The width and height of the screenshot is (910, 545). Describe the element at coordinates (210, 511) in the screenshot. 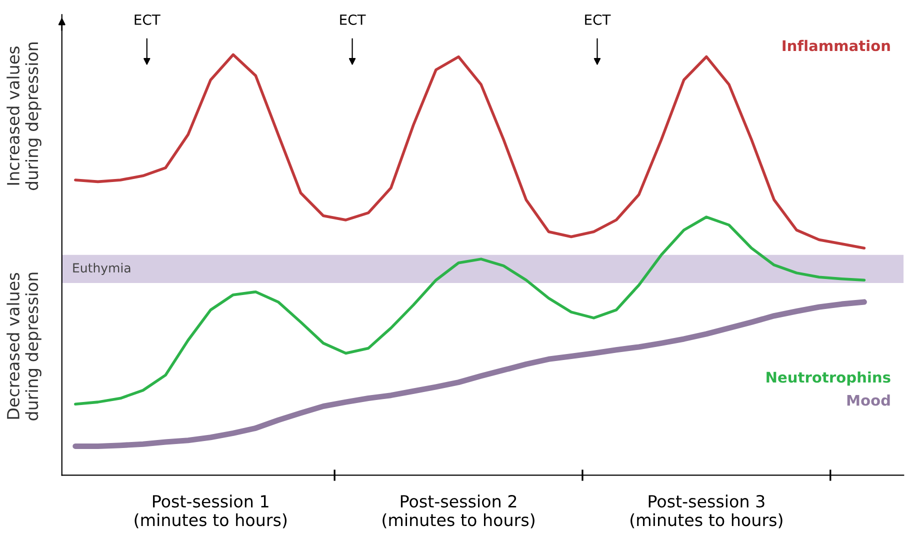

I see `x-tick-label: Post-session 1 (minutes to hours)` at that location.